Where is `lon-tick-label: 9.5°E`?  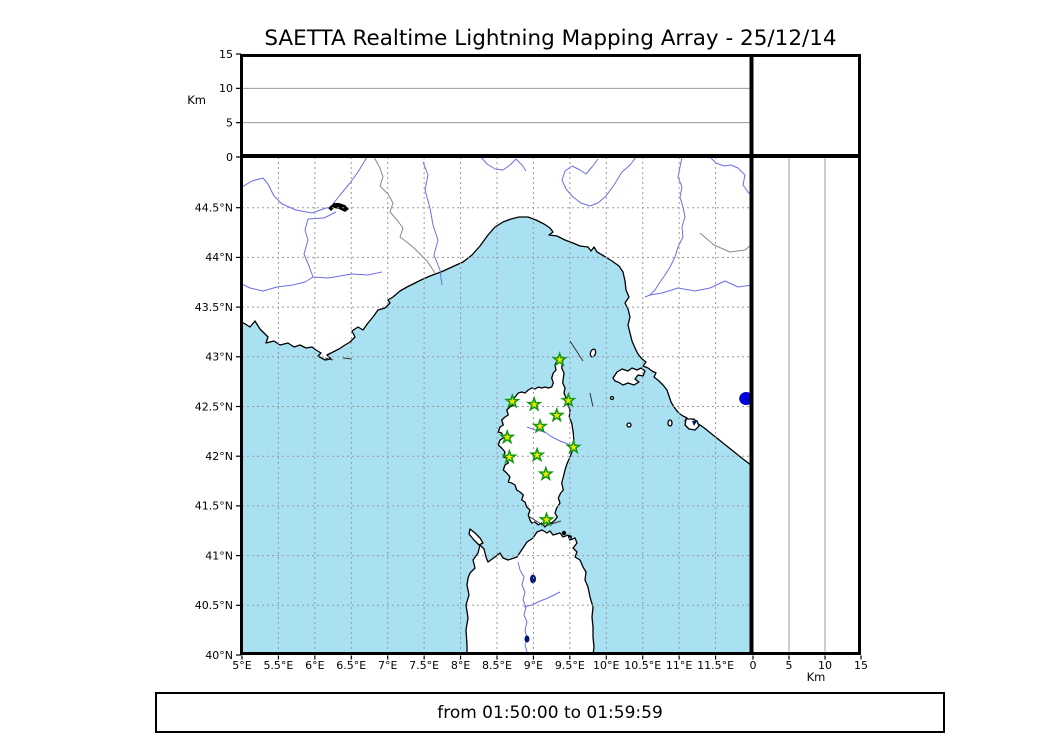 lon-tick-label: 9.5°E is located at coordinates (570, 665).